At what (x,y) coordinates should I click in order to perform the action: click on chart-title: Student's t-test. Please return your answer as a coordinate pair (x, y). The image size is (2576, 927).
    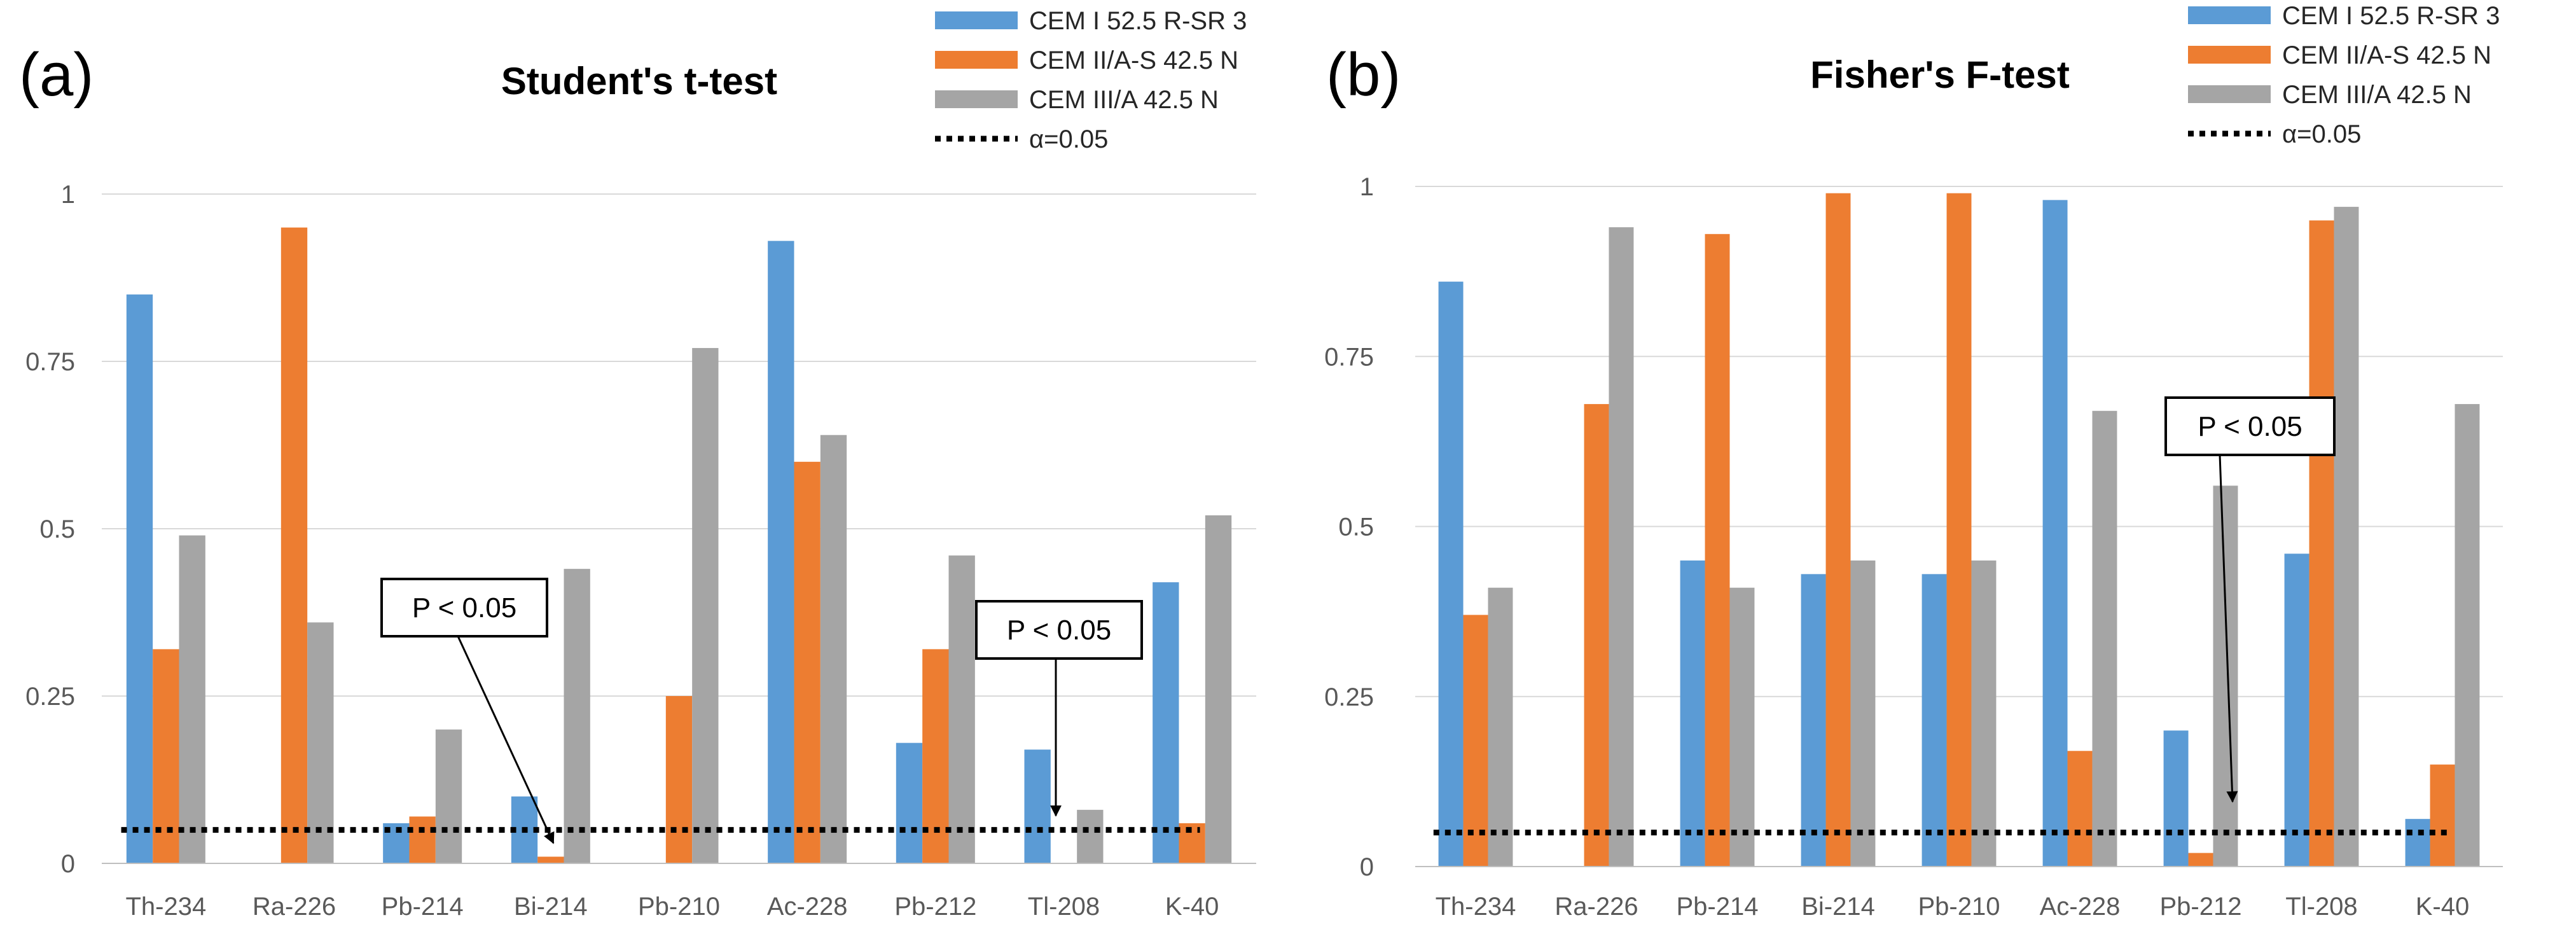
    Looking at the image, I should click on (639, 81).